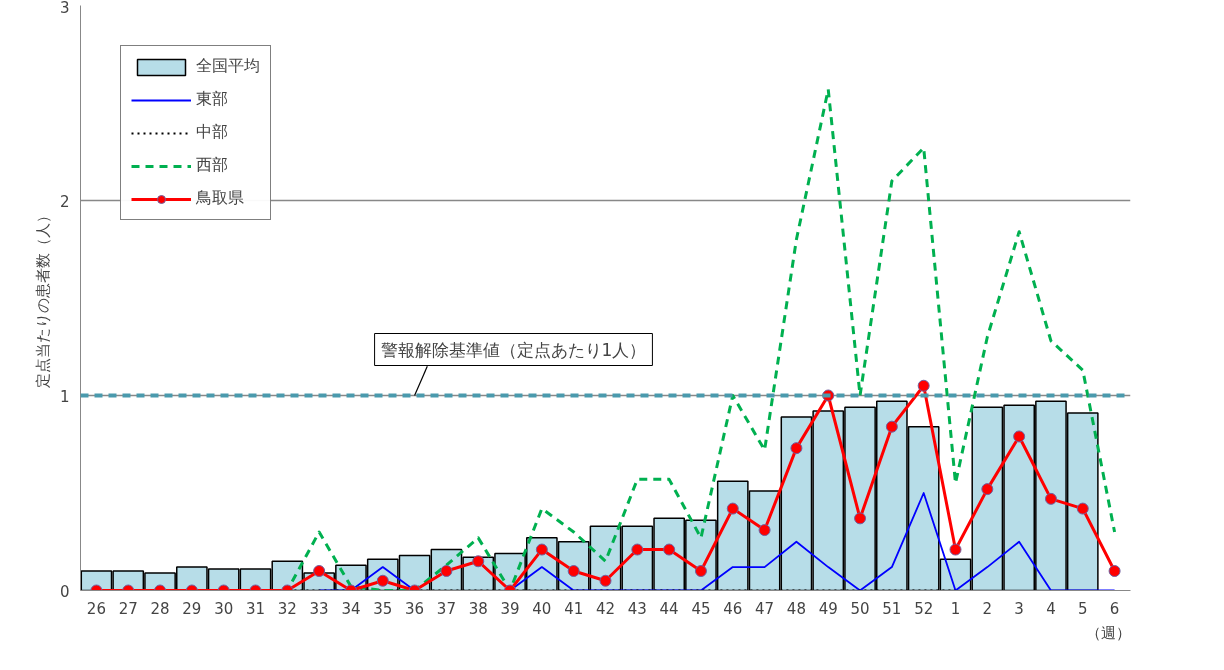 The height and width of the screenshot is (670, 1224). Describe the element at coordinates (351, 608) in the screenshot. I see `x-tick-label: 34` at that location.